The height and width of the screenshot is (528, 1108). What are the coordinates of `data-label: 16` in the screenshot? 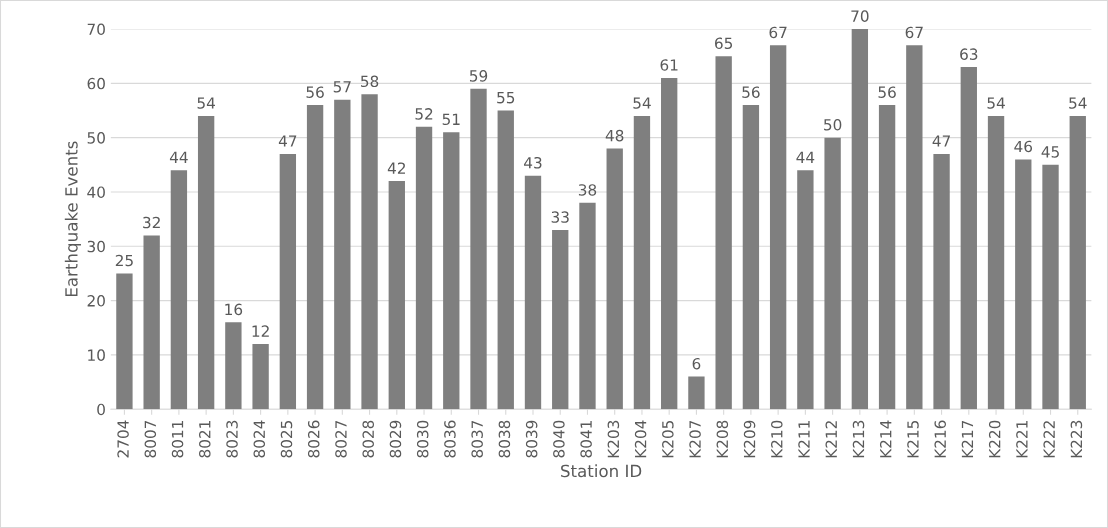 It's located at (234, 309).